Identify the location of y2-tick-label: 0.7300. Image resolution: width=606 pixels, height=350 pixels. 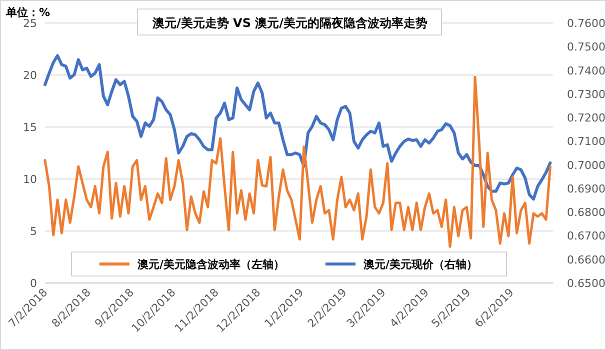
(586, 94).